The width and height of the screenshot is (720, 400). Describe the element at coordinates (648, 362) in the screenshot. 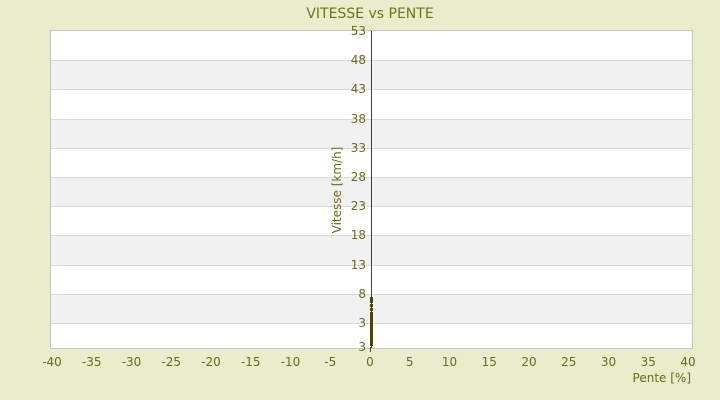

I see `x-axis-tick-label: 35` at that location.